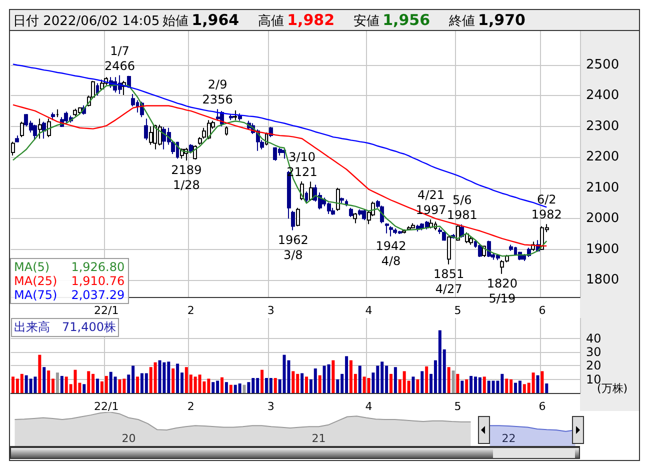 The image size is (653, 470). What do you see at coordinates (431, 203) in the screenshot?
I see `text: 4/21 1997` at bounding box center [431, 203].